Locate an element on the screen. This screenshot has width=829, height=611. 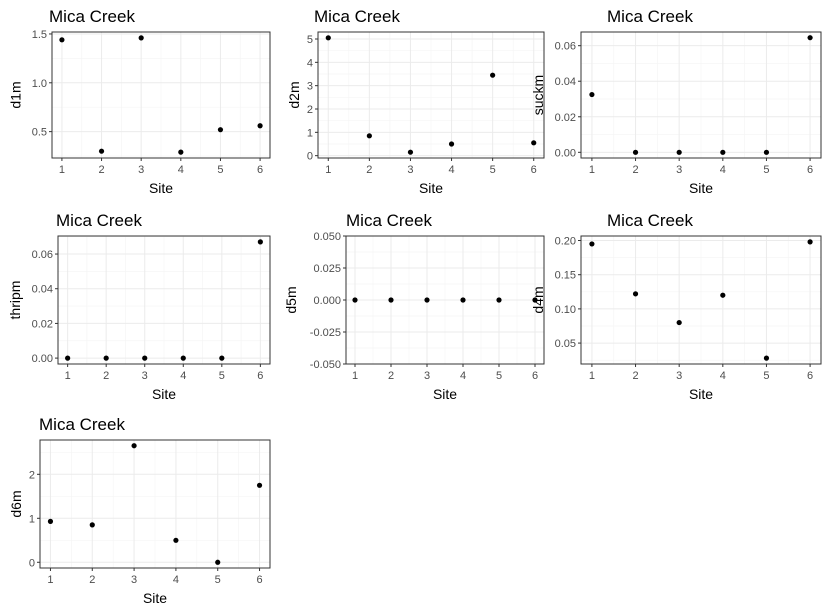
y-tick-label: 0.5 is located at coordinates (39, 133).